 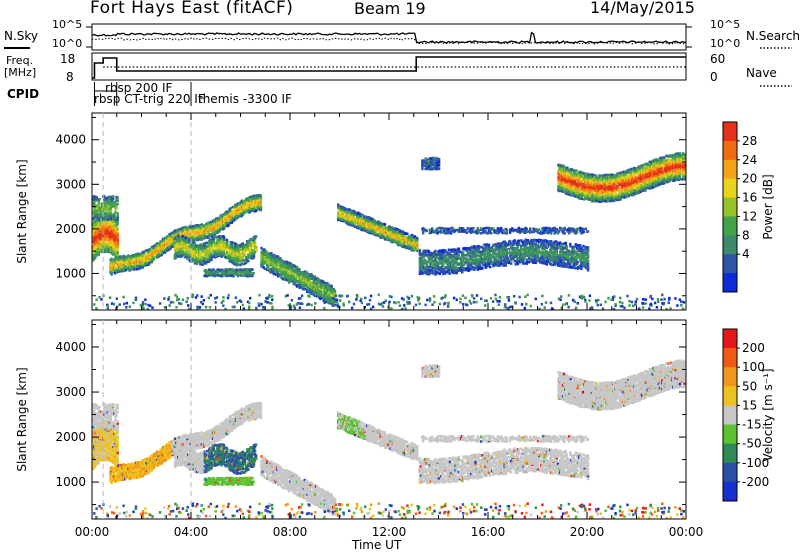 I want to click on nsky-panel-frame, so click(x=389, y=37).